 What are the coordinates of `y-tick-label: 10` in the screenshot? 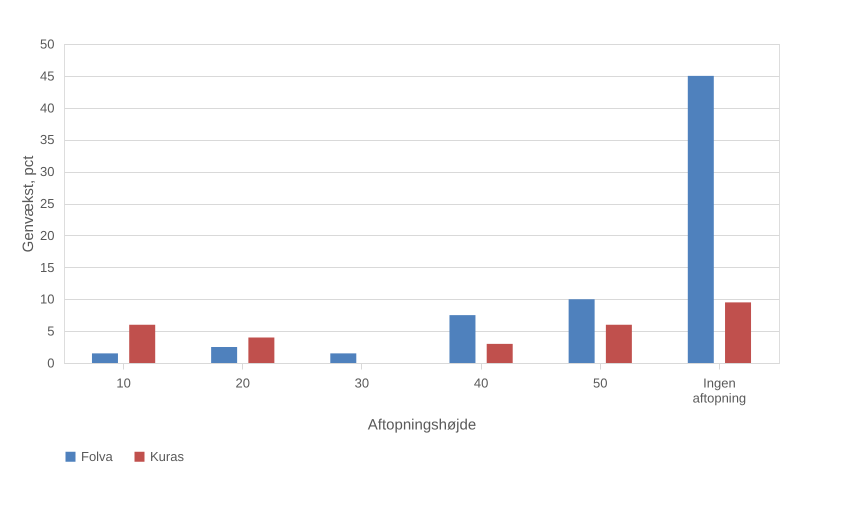 It's located at (47, 299).